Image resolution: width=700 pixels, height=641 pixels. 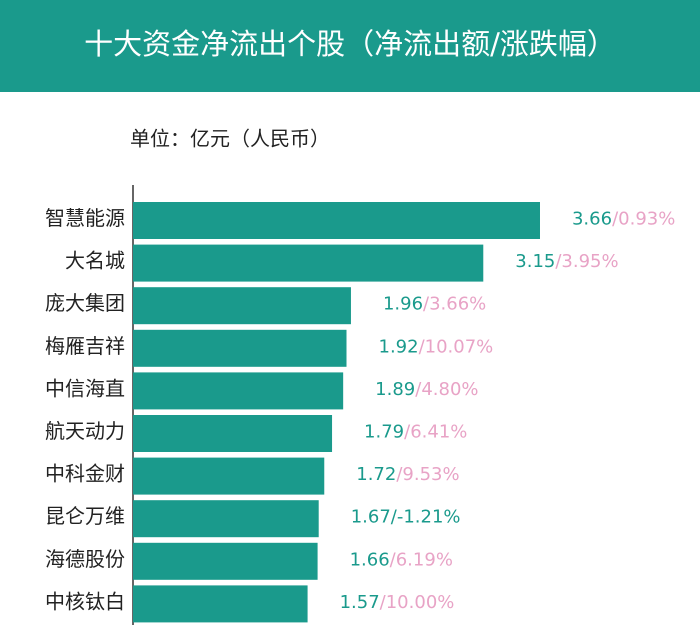 What do you see at coordinates (85, 516) in the screenshot?
I see `category-label: 昆仑万维` at bounding box center [85, 516].